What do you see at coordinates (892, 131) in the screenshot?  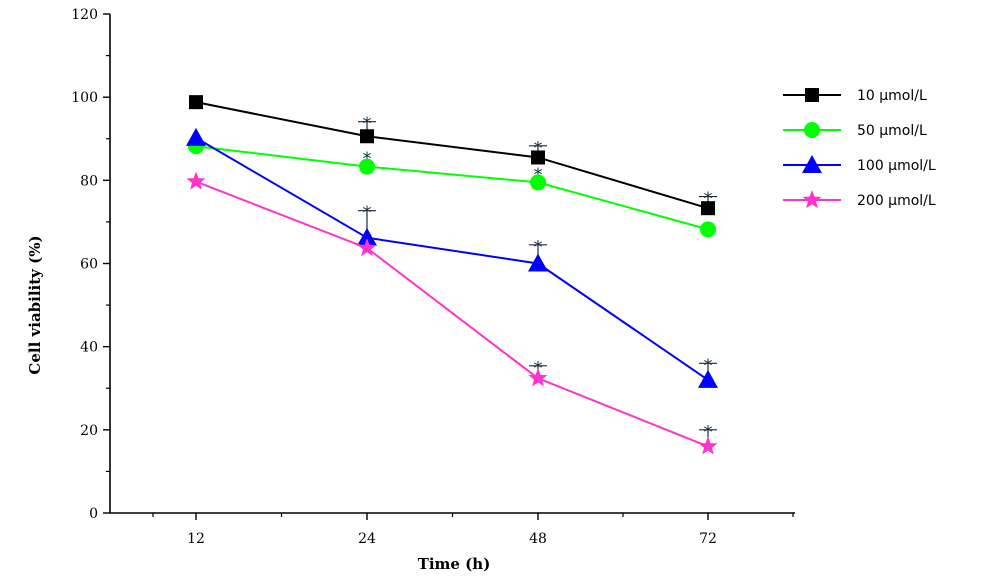 I see `legend-label: 50 μmol/L` at bounding box center [892, 131].